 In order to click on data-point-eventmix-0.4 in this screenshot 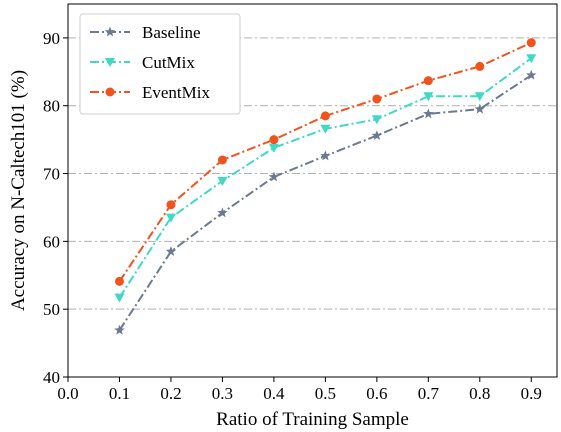, I will do `click(274, 140)`.